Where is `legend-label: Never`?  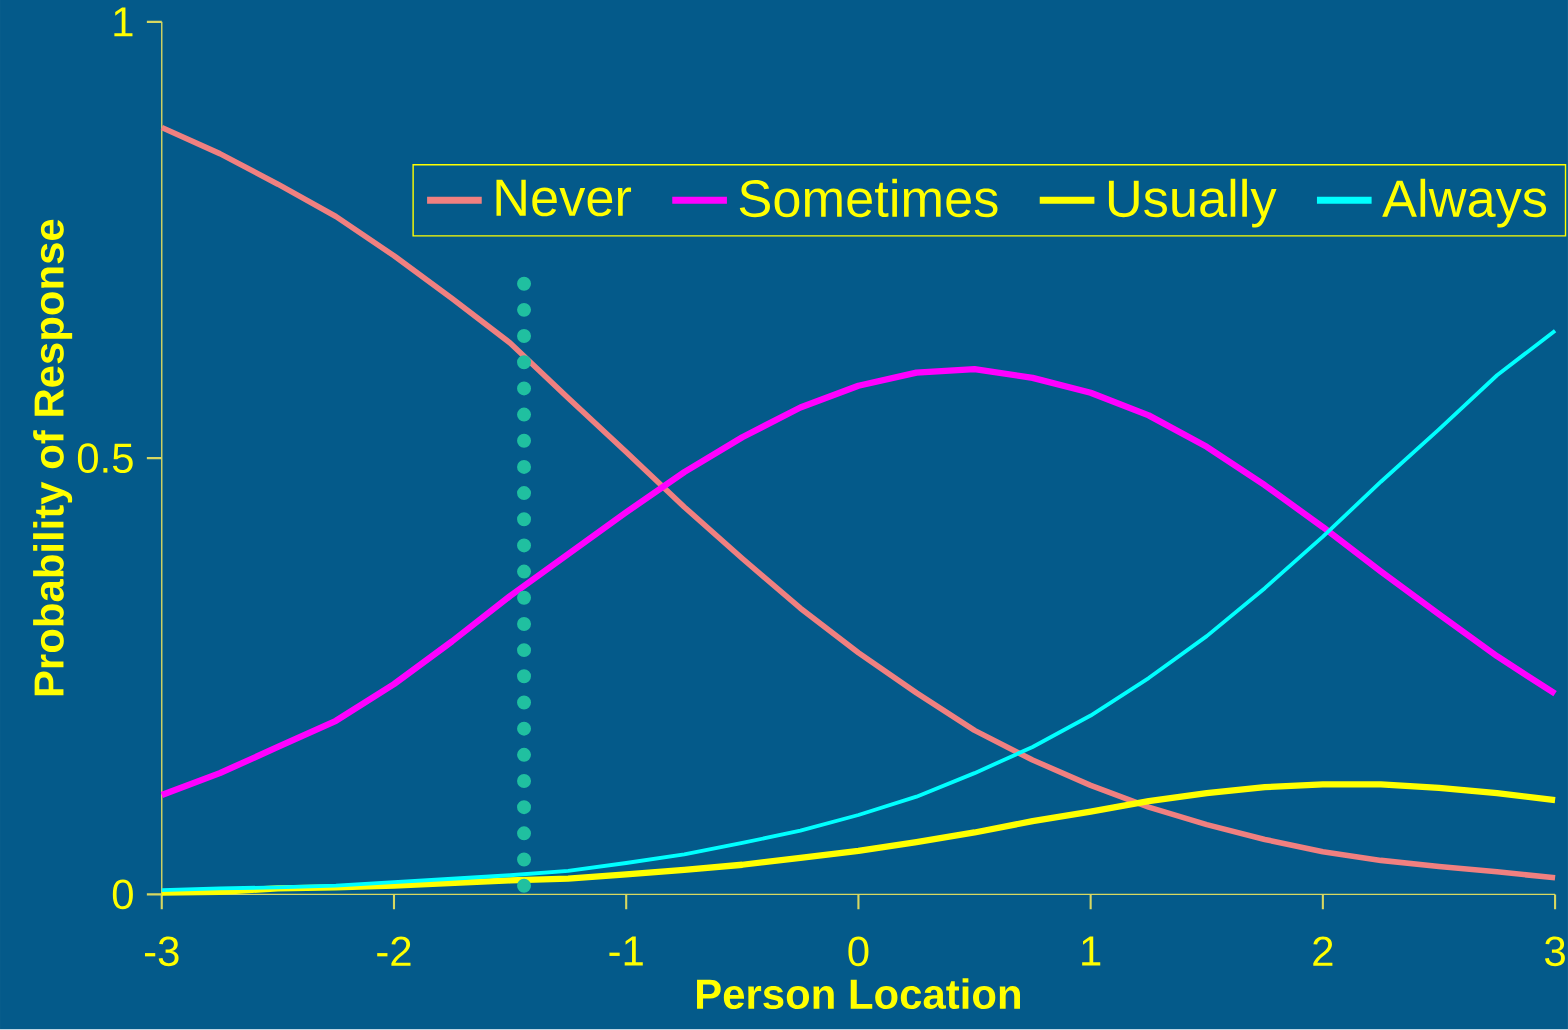
legend-label: Never is located at coordinates (564, 198).